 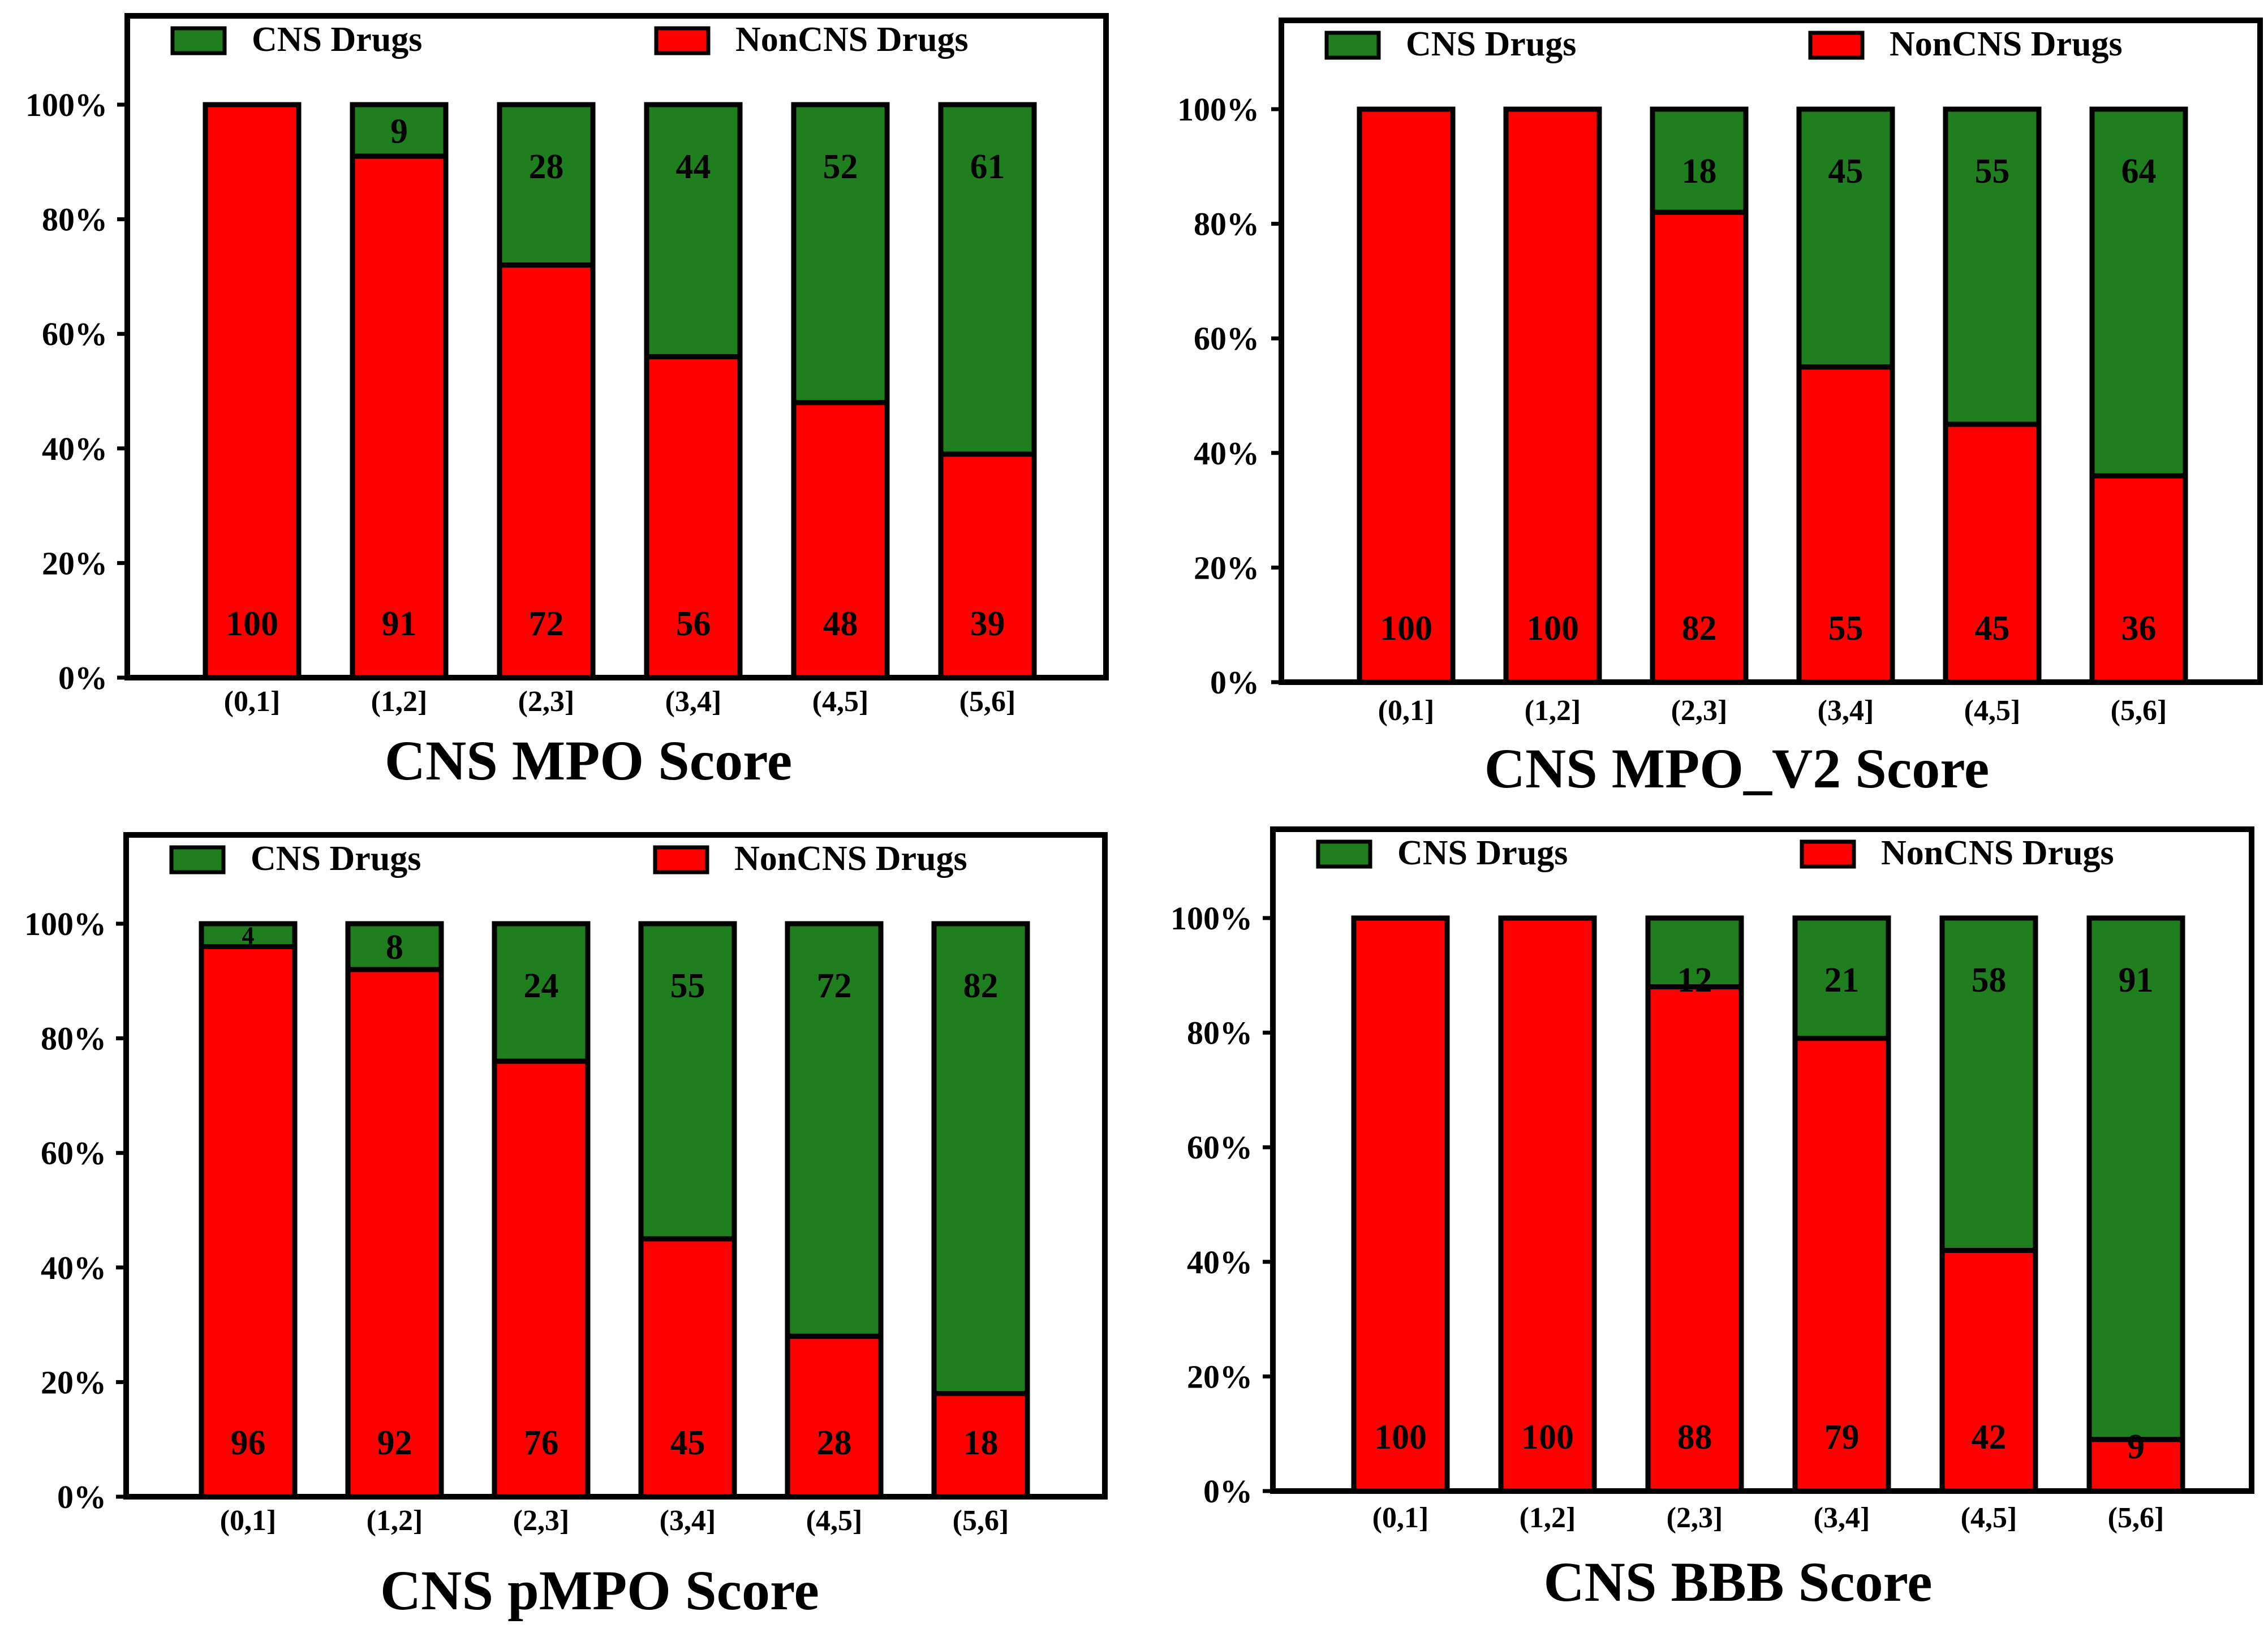 What do you see at coordinates (1990, 980) in the screenshot?
I see `data-label-cns-5: 58` at bounding box center [1990, 980].